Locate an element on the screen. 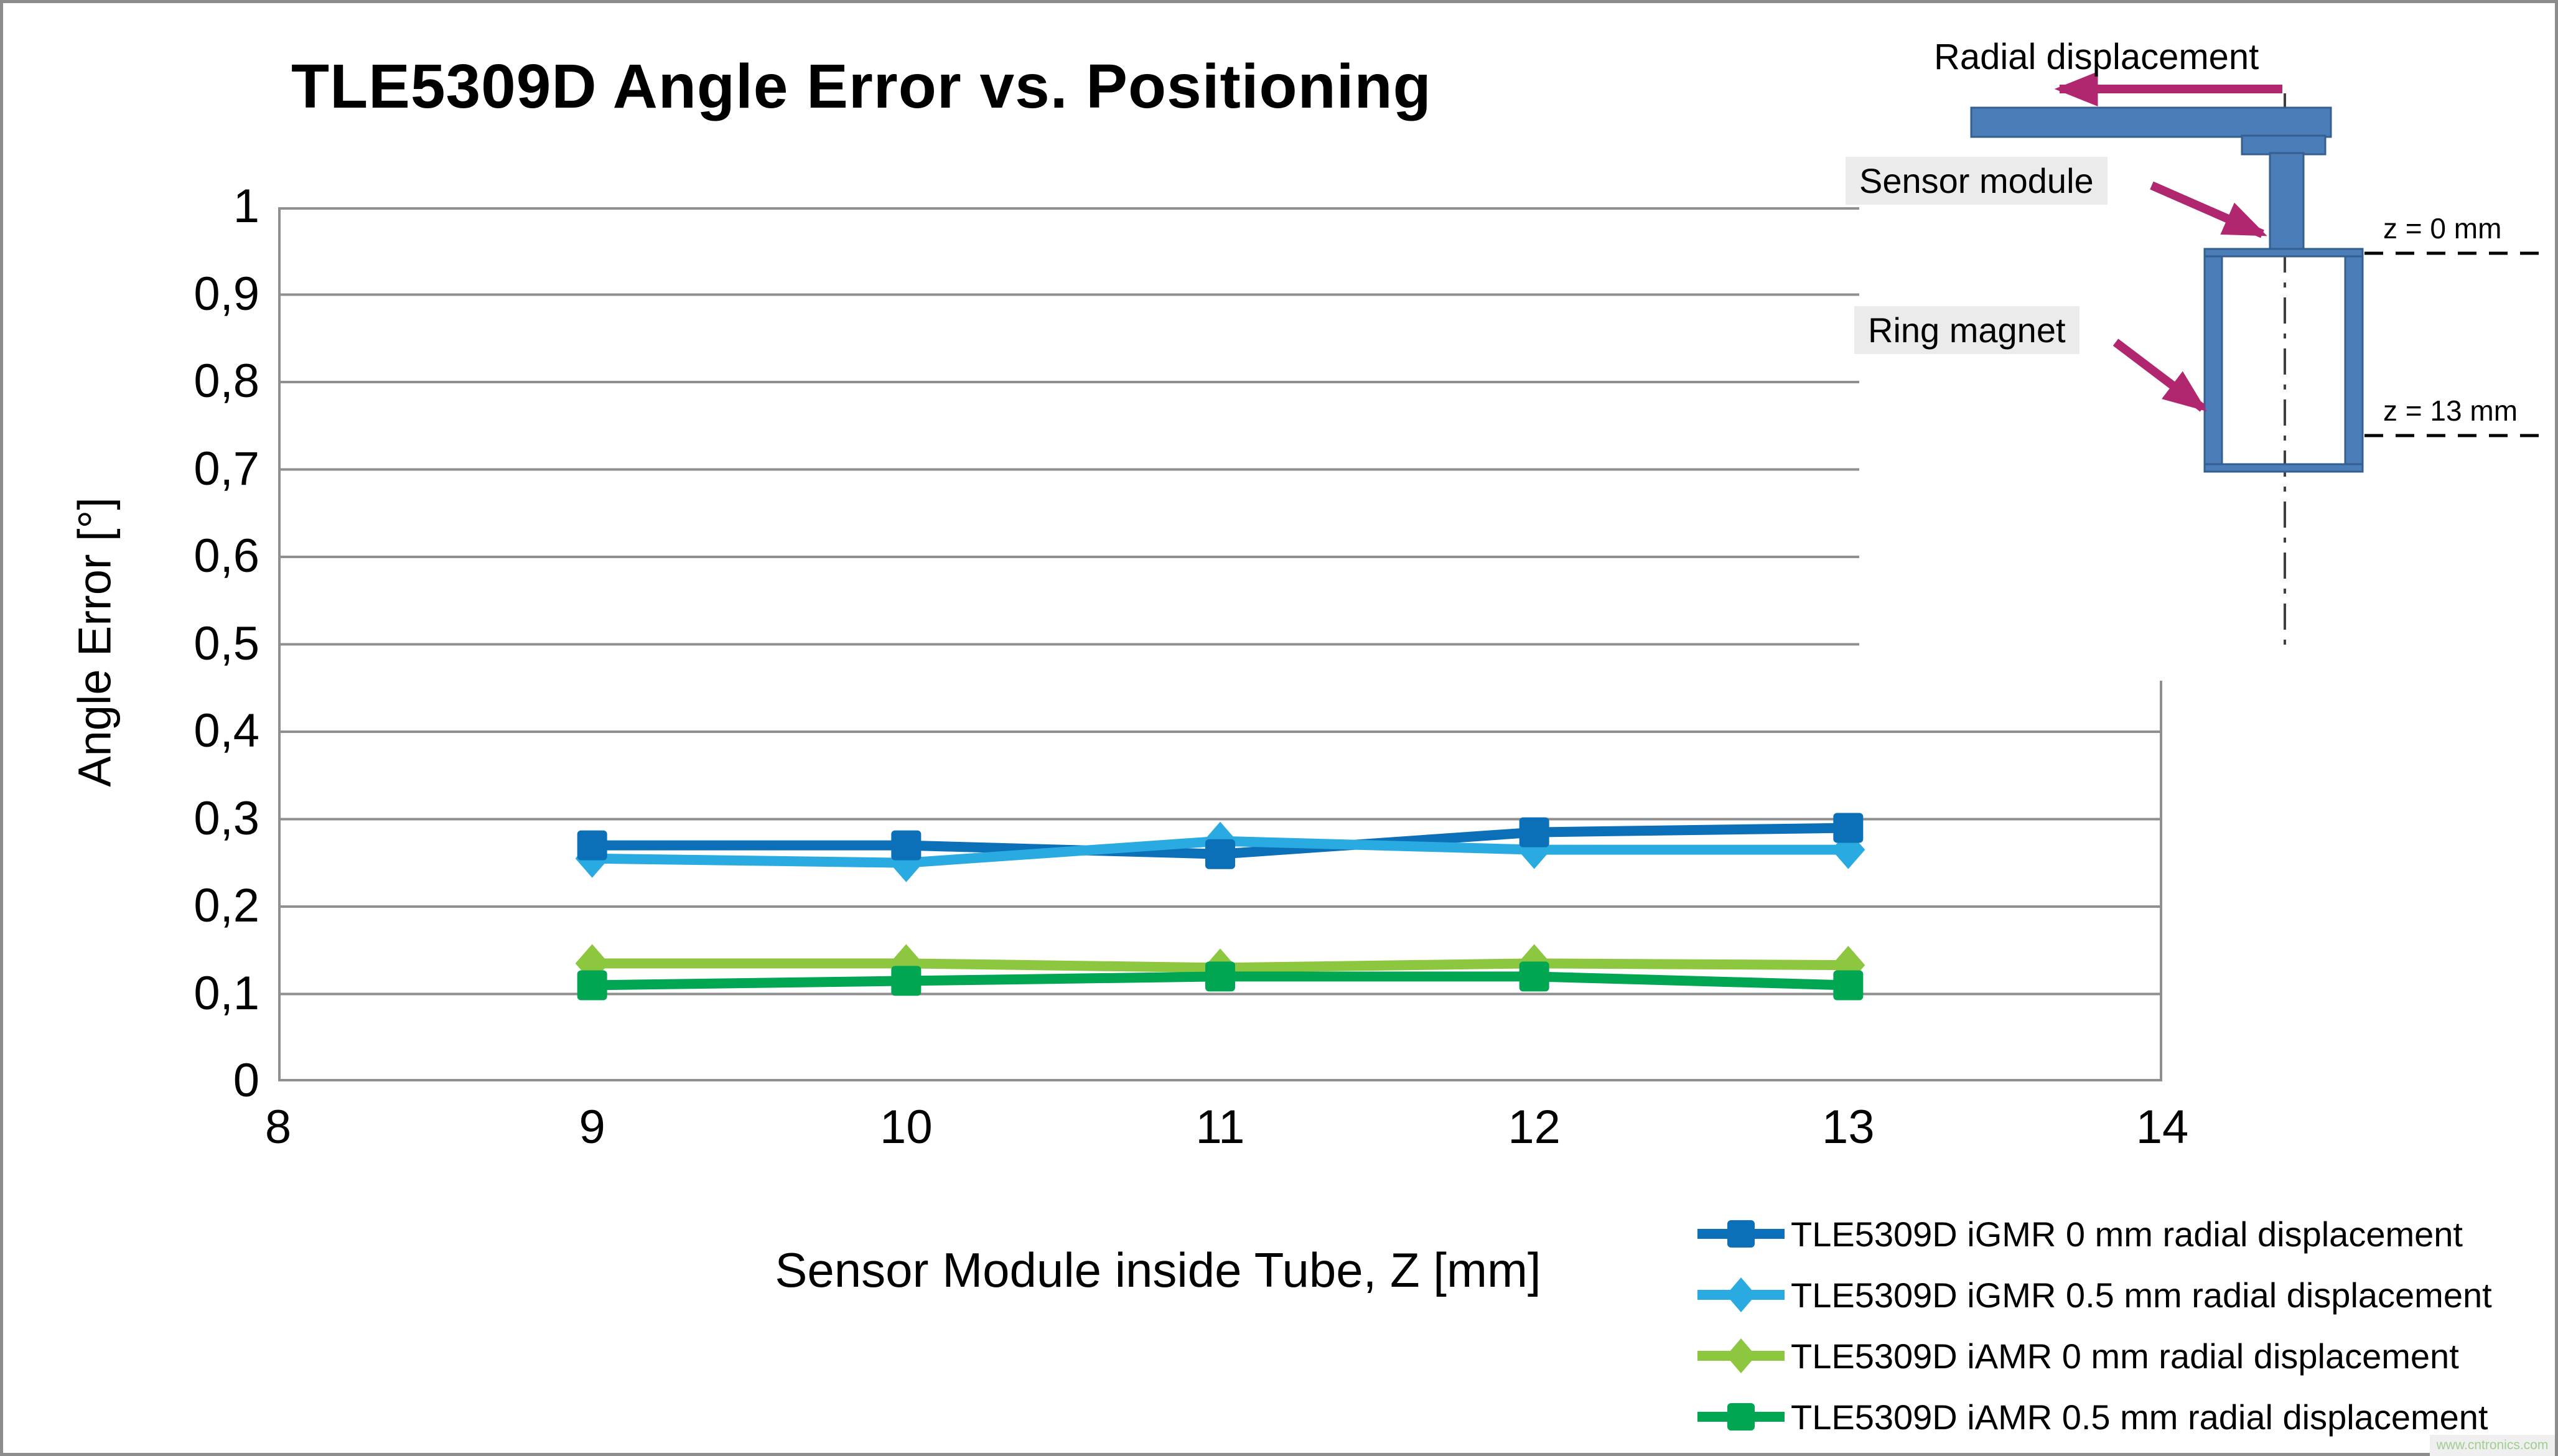 The height and width of the screenshot is (1456, 2558). legend-label: TLE5309D iAMR 0 mm radial displacement is located at coordinates (2125, 1356).